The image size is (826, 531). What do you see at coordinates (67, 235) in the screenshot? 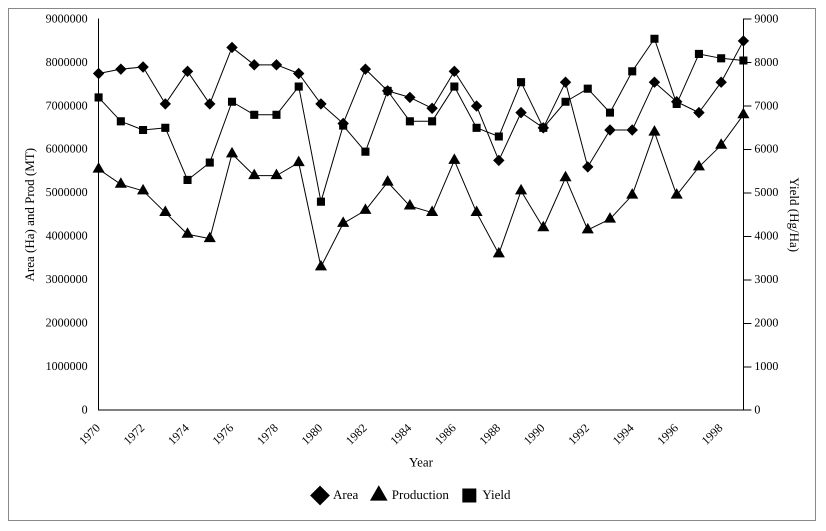
I see `y-tick-label: 4000000` at bounding box center [67, 235].